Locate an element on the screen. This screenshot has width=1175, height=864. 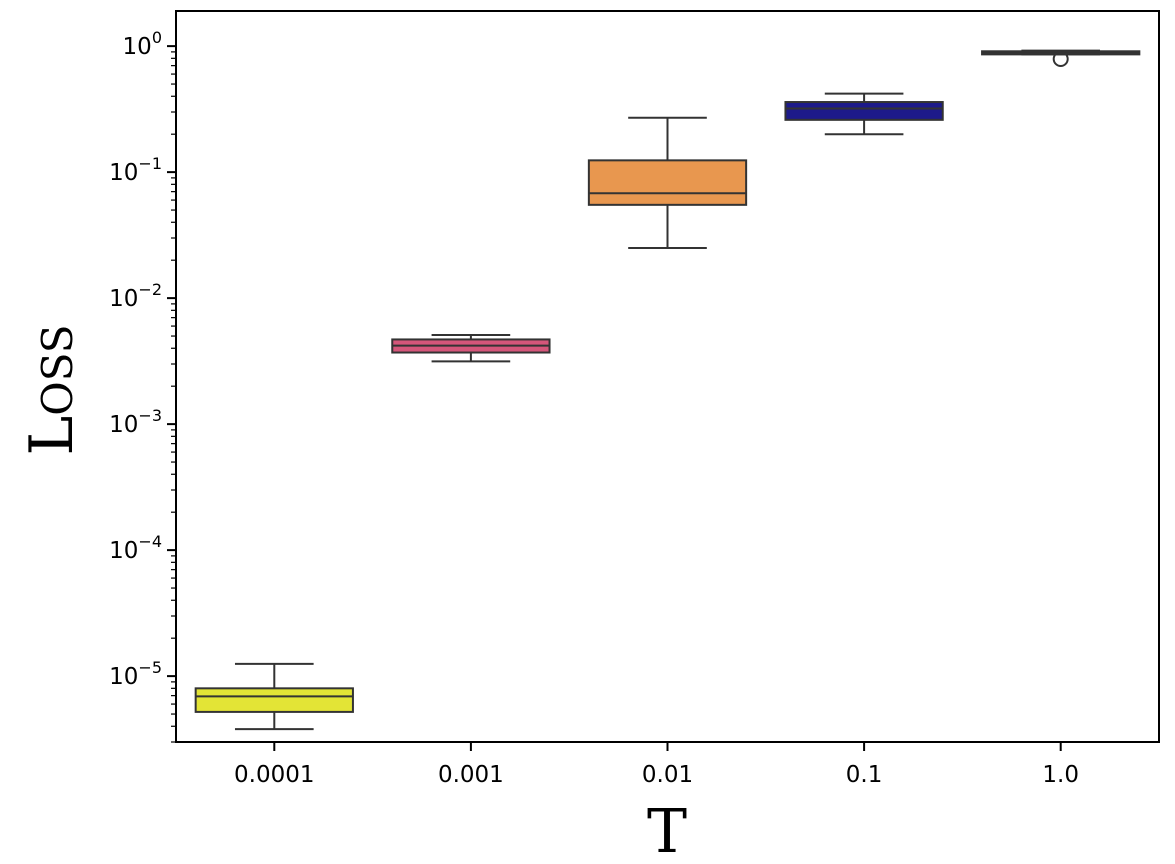
x-tick-label: 0.001 is located at coordinates (471, 775).